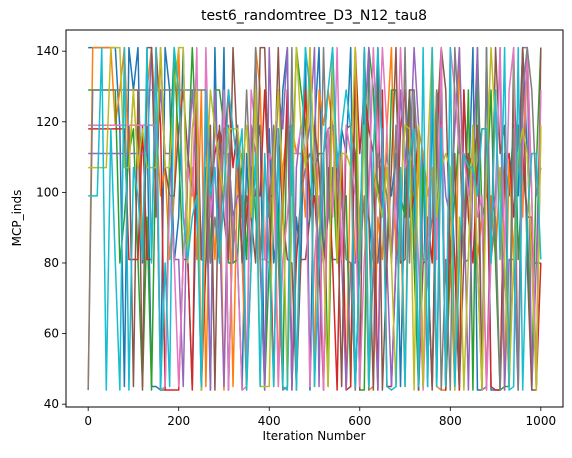 The height and width of the screenshot is (458, 572). What do you see at coordinates (541, 421) in the screenshot?
I see `x-tick-label: 1000` at bounding box center [541, 421].